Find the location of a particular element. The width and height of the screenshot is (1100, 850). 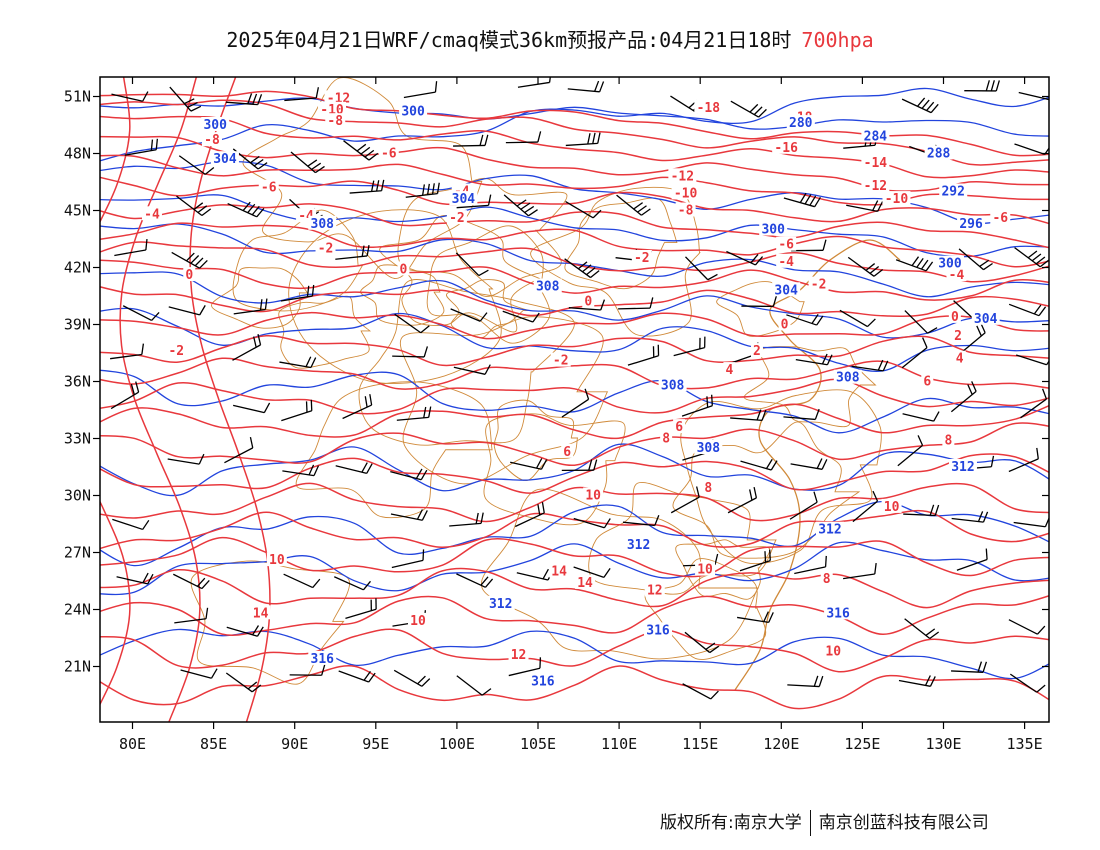

temperature-label: 2 is located at coordinates (958, 336).